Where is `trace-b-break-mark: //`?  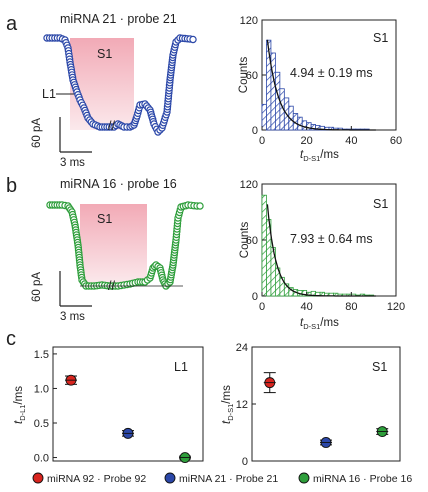
trace-b-break-mark: // is located at coordinates (111, 286).